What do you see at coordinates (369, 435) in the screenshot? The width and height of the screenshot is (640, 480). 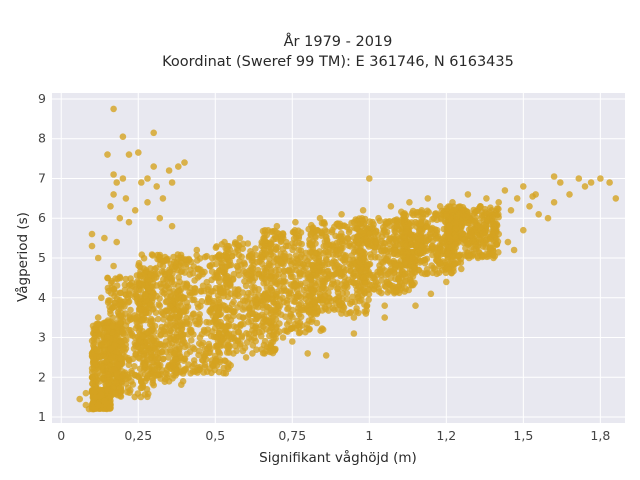 I see `x-tick-label: 1` at bounding box center [369, 435].